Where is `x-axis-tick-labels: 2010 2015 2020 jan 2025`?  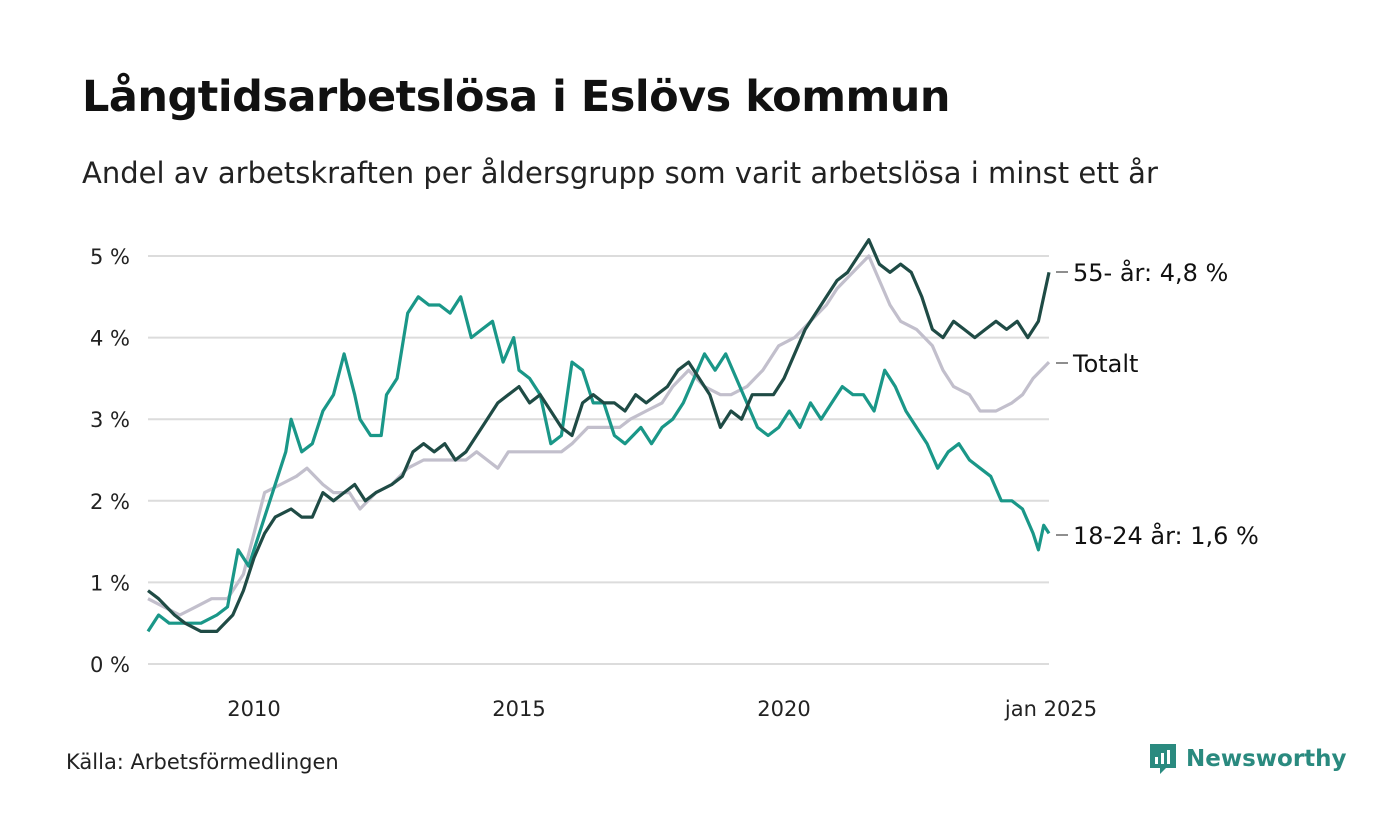 x-axis-tick-labels: 2010 2015 2020 jan 2025 is located at coordinates (662, 709).